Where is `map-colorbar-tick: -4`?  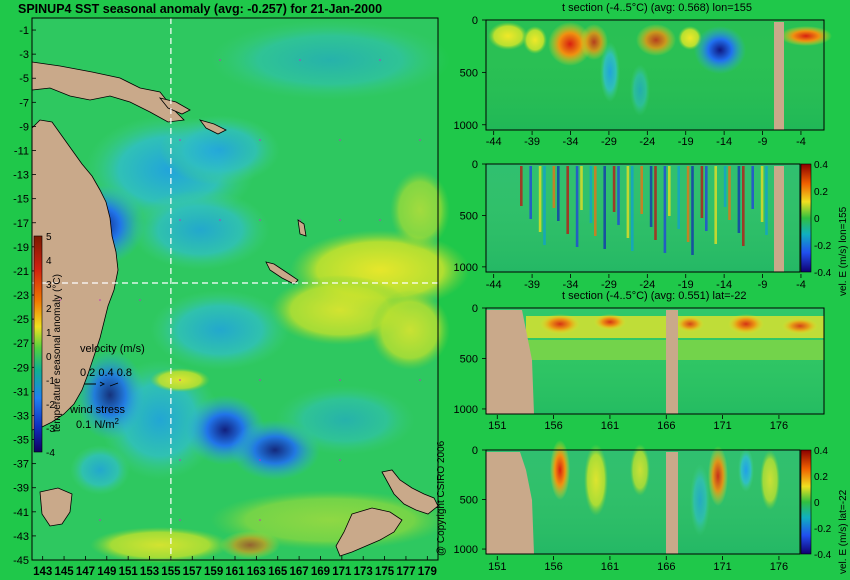
map-colorbar-tick: -4 is located at coordinates (50, 453).